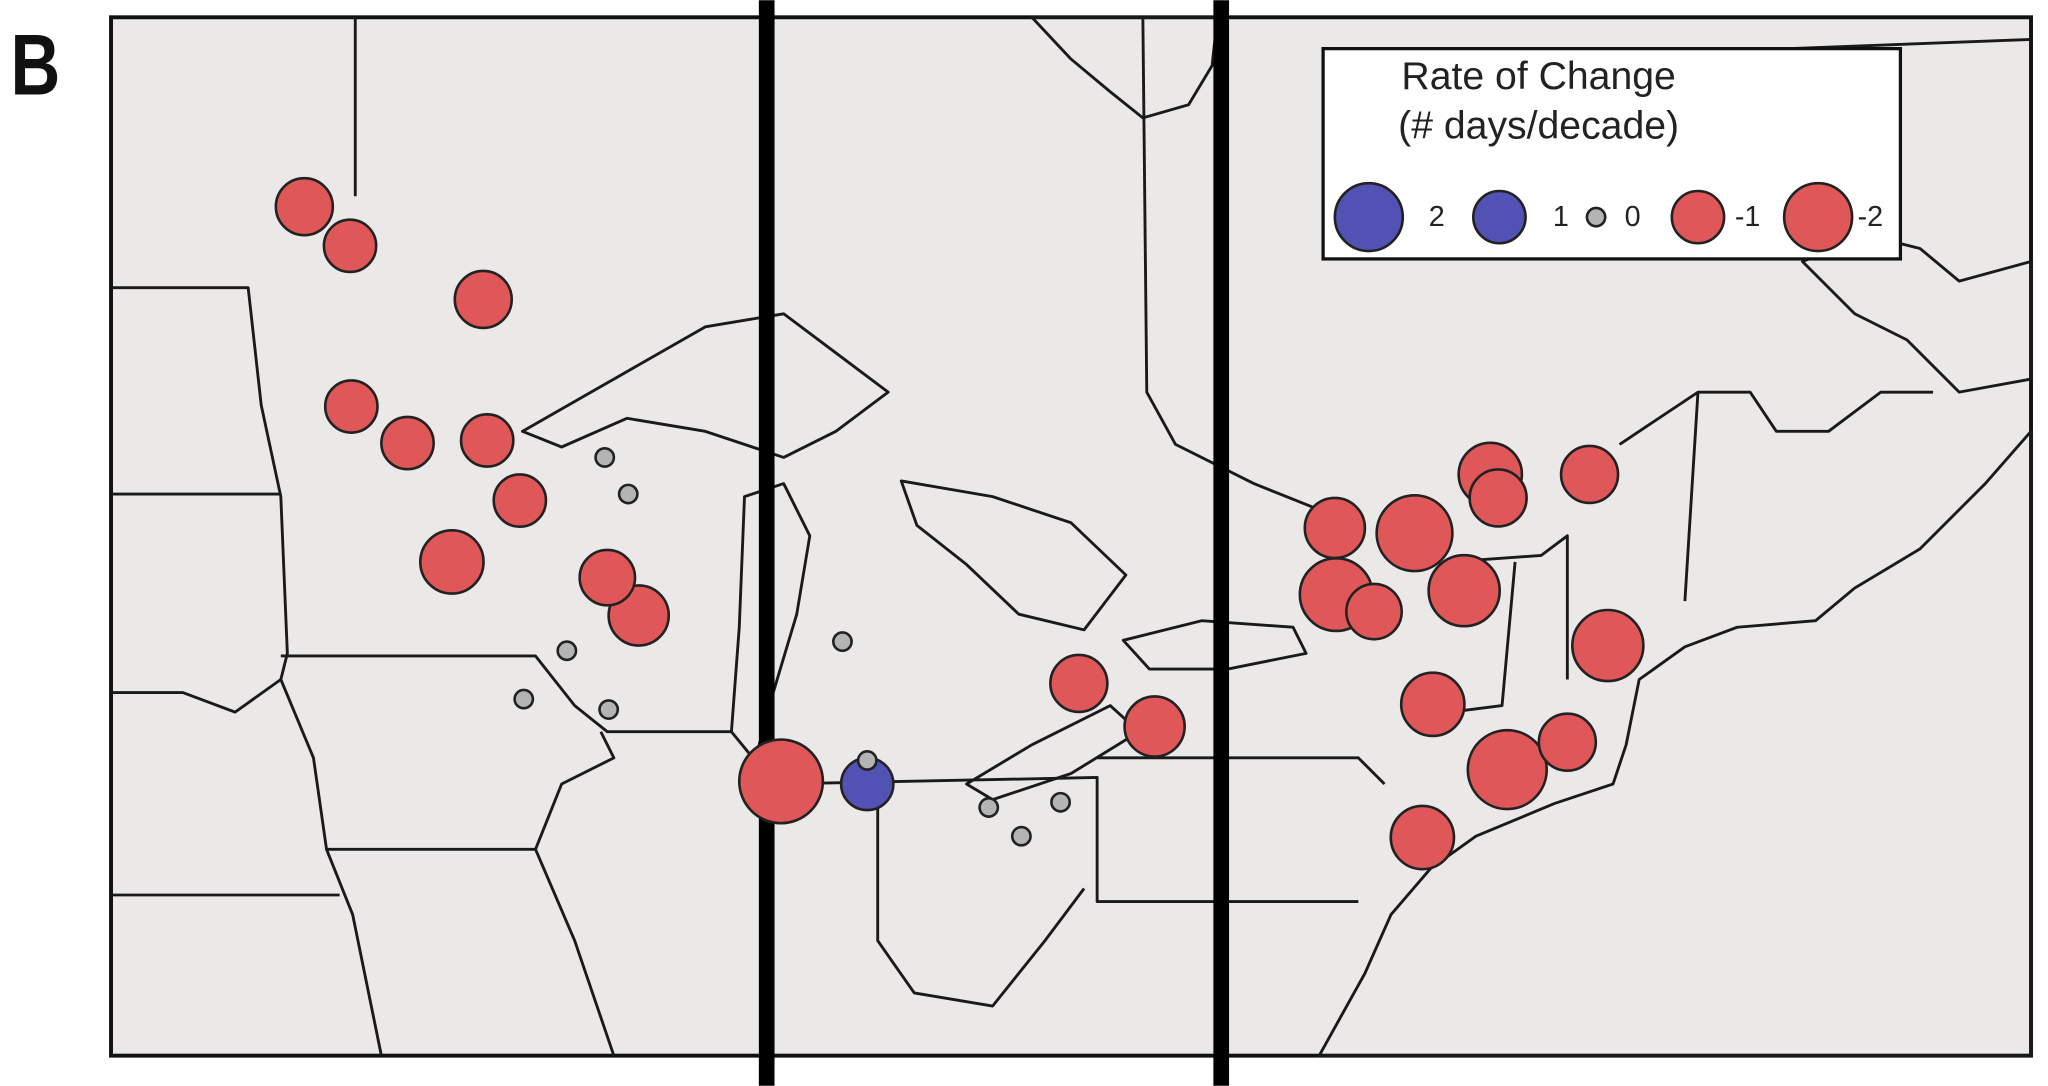 The width and height of the screenshot is (2048, 1086). I want to click on legend-label: 1, so click(1561, 217).